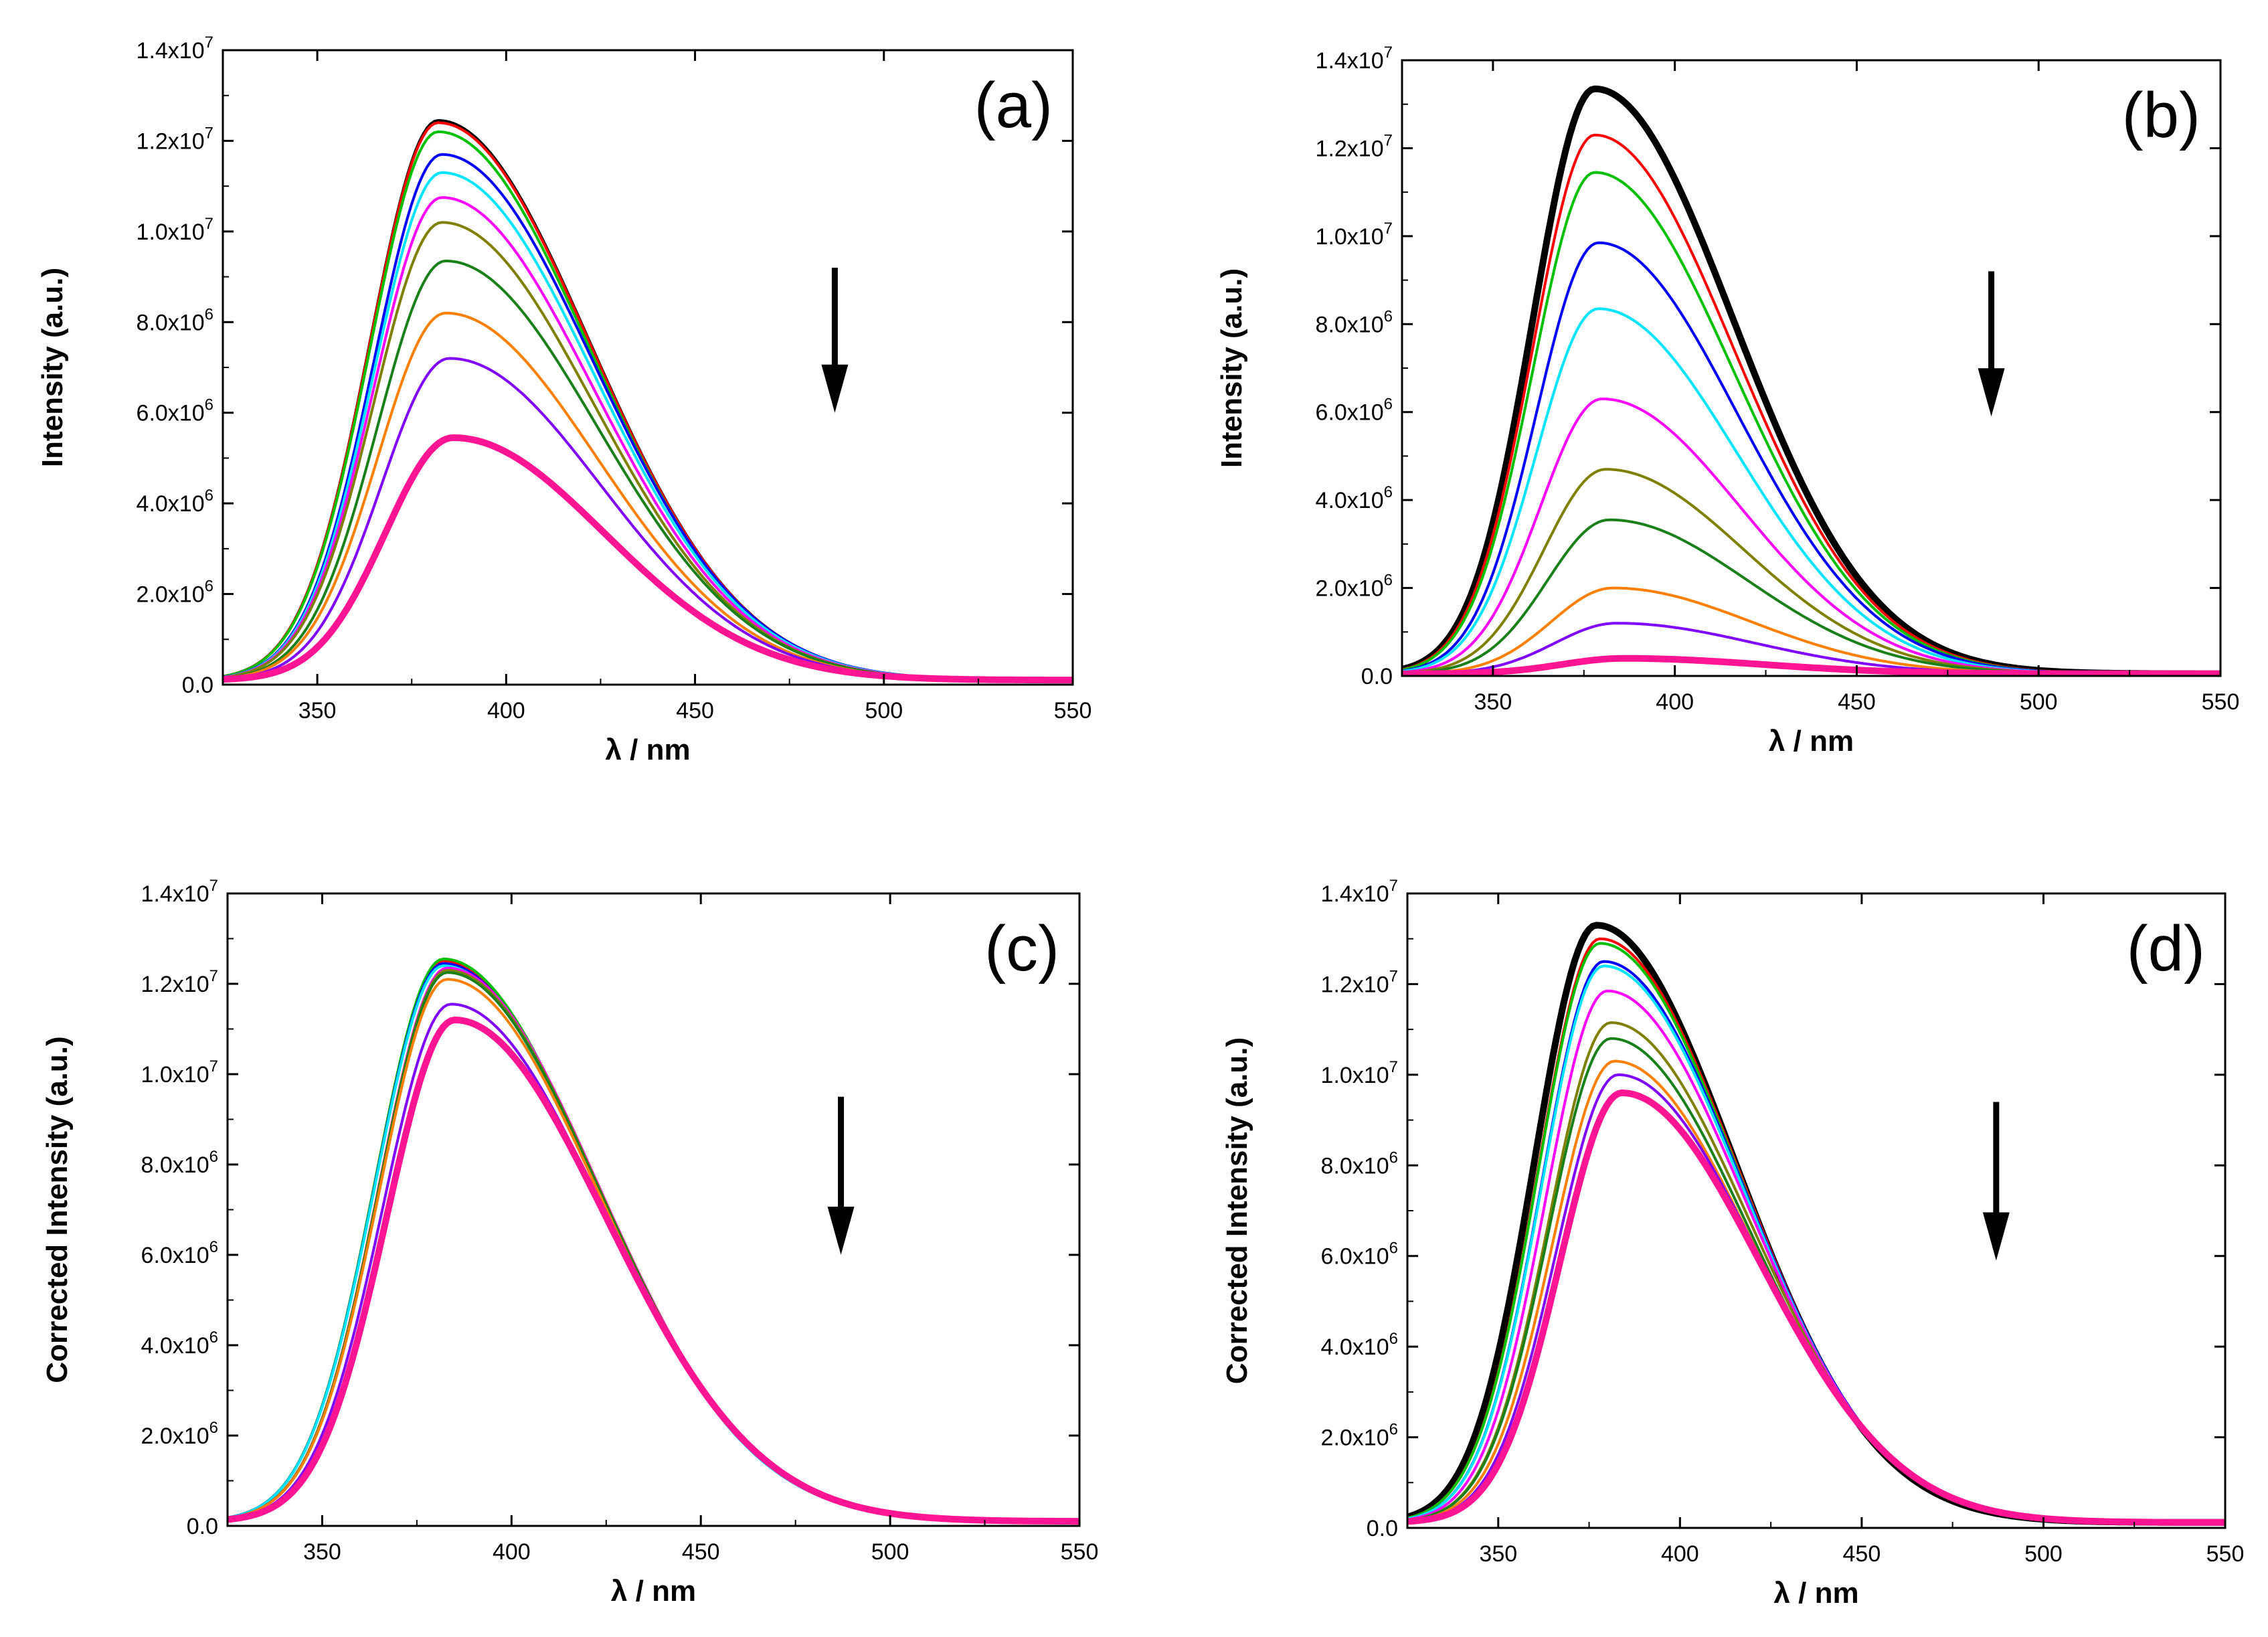 The image size is (2268, 1637). I want to click on panel-label: (b), so click(2161, 115).